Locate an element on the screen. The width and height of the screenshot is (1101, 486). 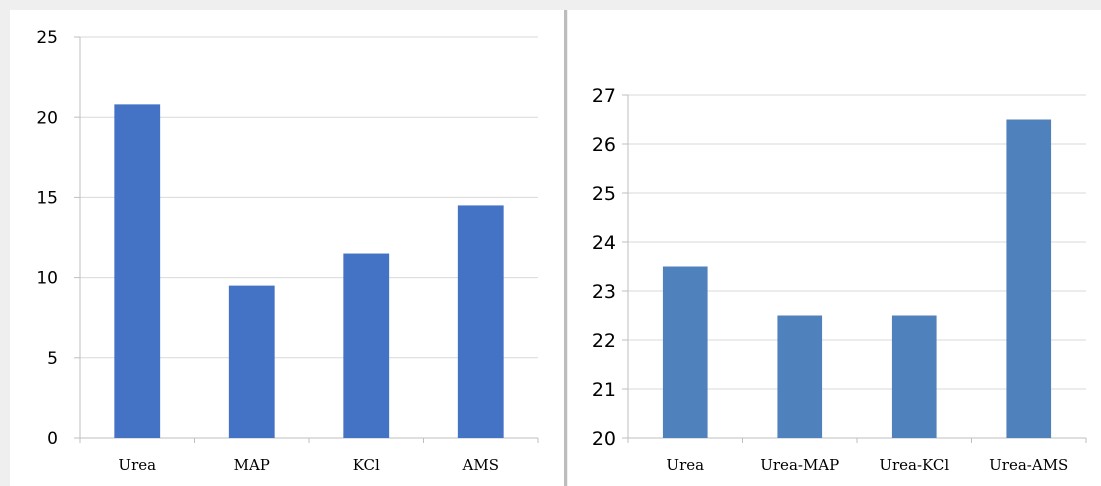
panel-divider is located at coordinates (565, 248).